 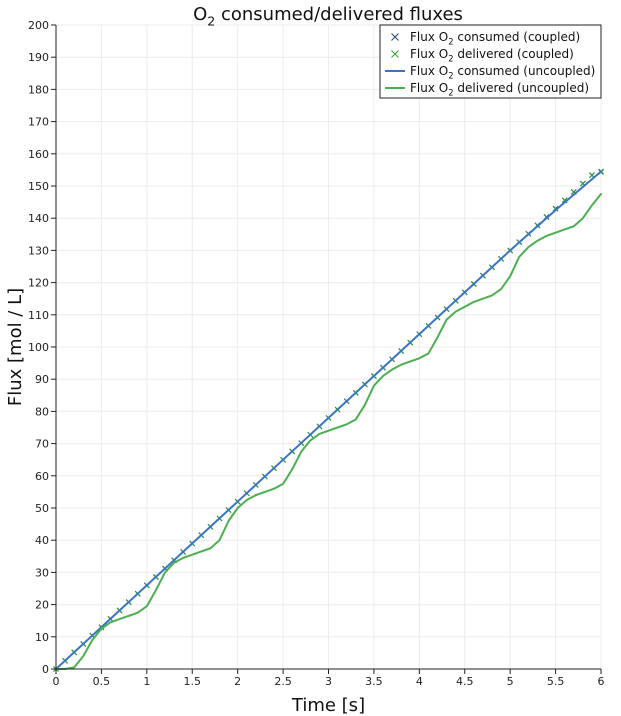 I want to click on x-tick-label-1: 0.5, so click(x=102, y=681).